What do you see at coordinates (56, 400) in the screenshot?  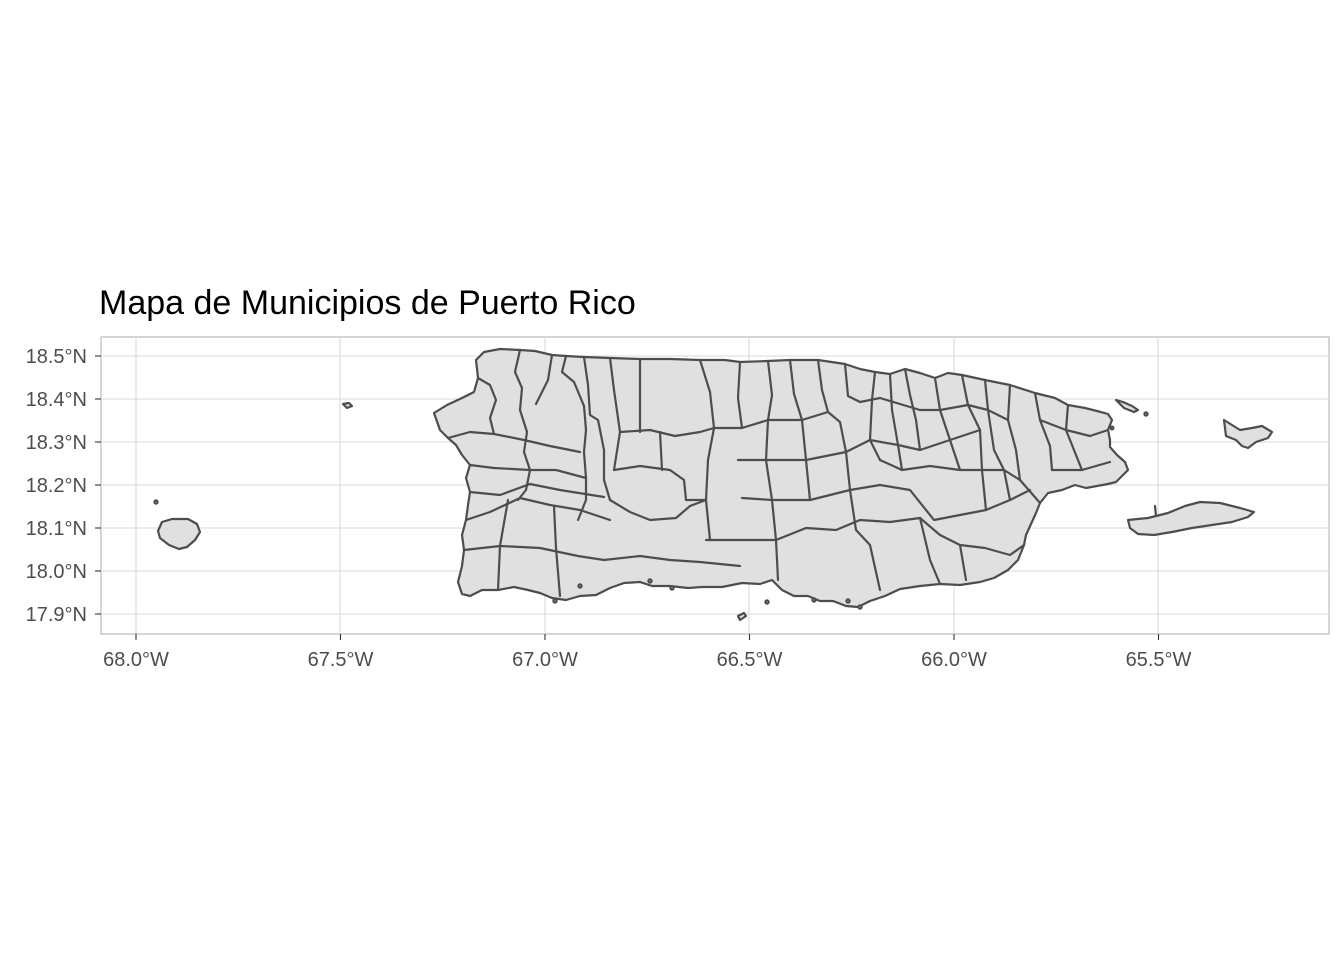 I see `y-tick-label: 18.4°N` at bounding box center [56, 400].